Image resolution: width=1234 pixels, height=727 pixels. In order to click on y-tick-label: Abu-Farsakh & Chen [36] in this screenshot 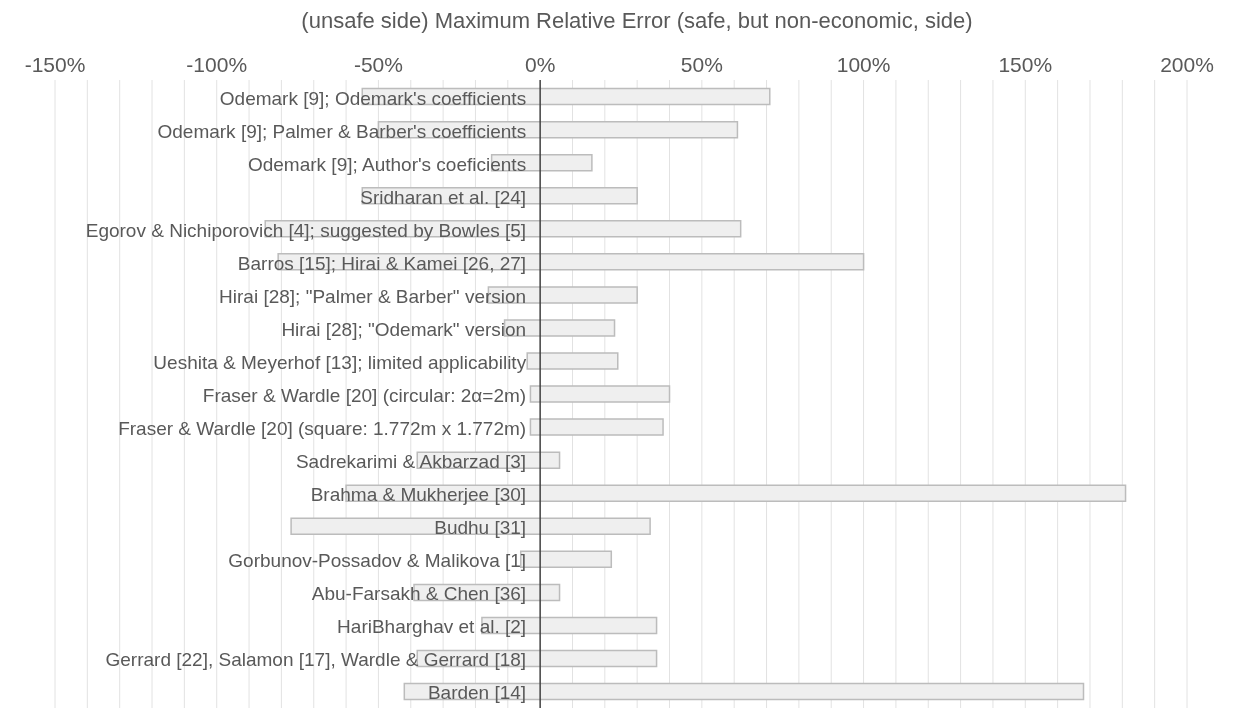, I will do `click(418, 594)`.